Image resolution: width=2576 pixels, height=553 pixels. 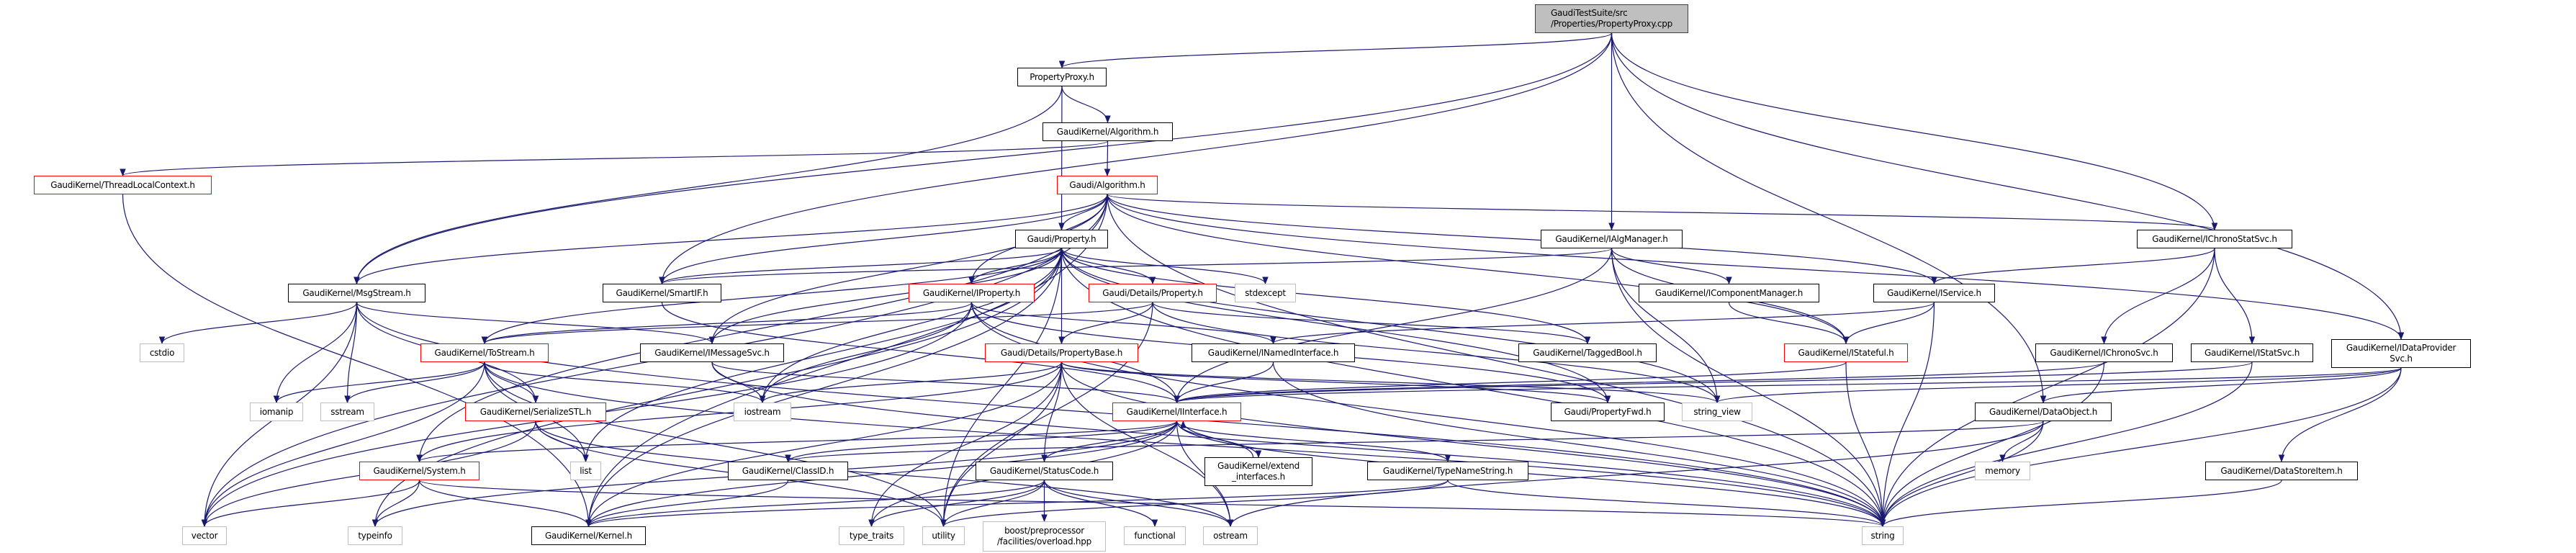 What do you see at coordinates (1123, 323) in the screenshot?
I see `edge-IProperty-to-INamedInterface` at bounding box center [1123, 323].